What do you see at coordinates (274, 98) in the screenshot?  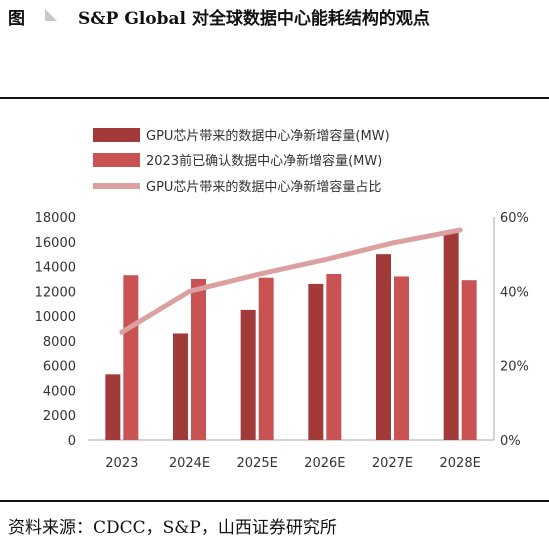 I see `top-rule` at bounding box center [274, 98].